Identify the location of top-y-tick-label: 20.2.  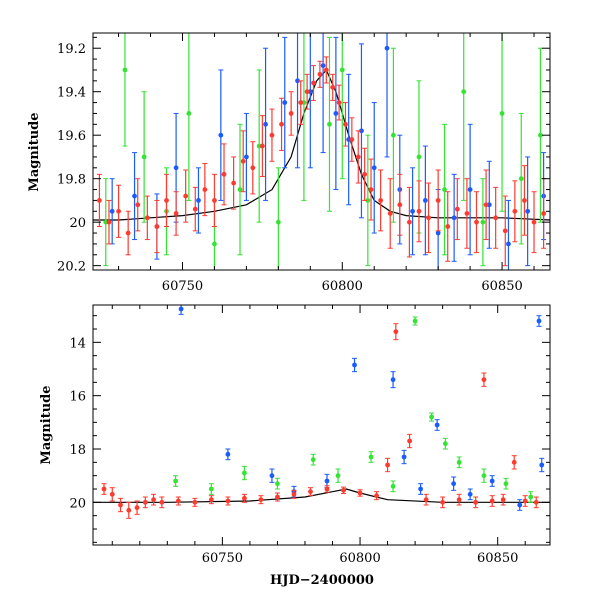
(71, 267).